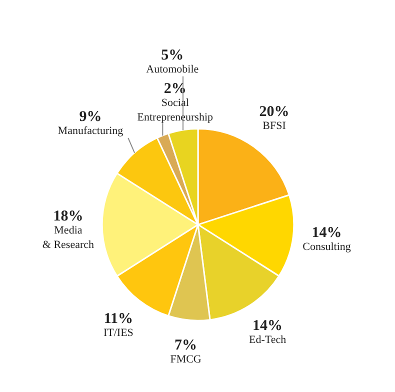  Describe the element at coordinates (118, 333) in the screenshot. I see `slice-label: IT/IES` at that location.